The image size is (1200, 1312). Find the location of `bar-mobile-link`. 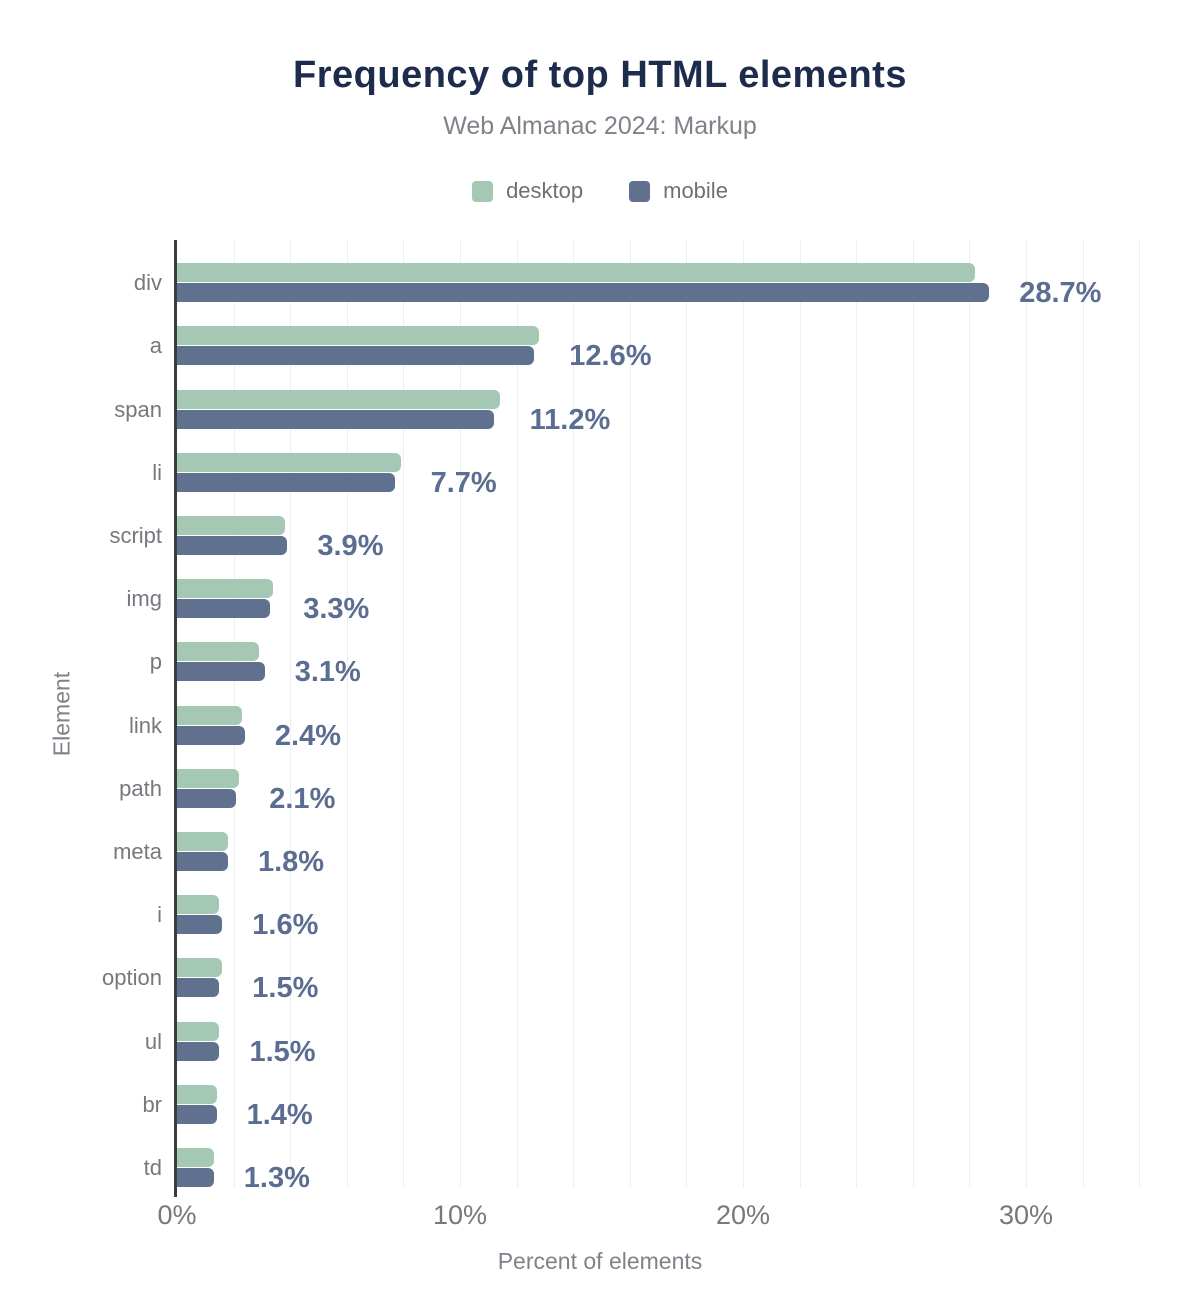

bar-mobile-link is located at coordinates (211, 735).